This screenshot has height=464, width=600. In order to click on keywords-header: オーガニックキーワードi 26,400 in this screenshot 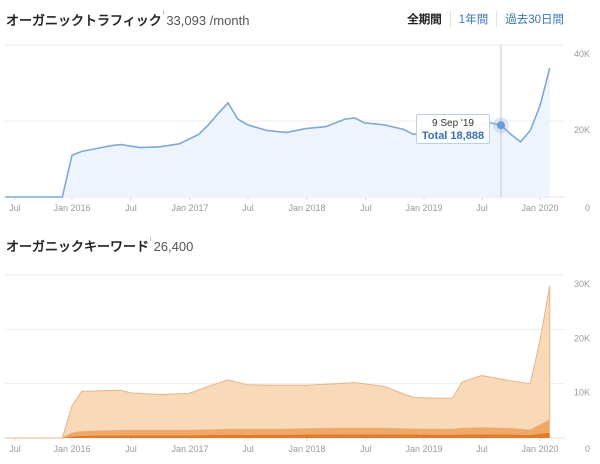, I will do `click(99, 245)`.